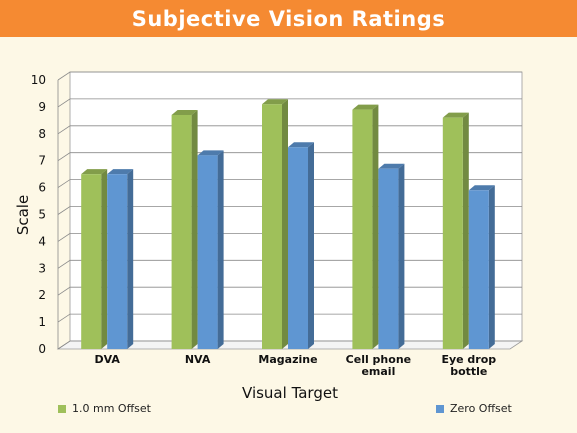  What do you see at coordinates (42, 268) in the screenshot?
I see `y-tick-label: 3` at bounding box center [42, 268].